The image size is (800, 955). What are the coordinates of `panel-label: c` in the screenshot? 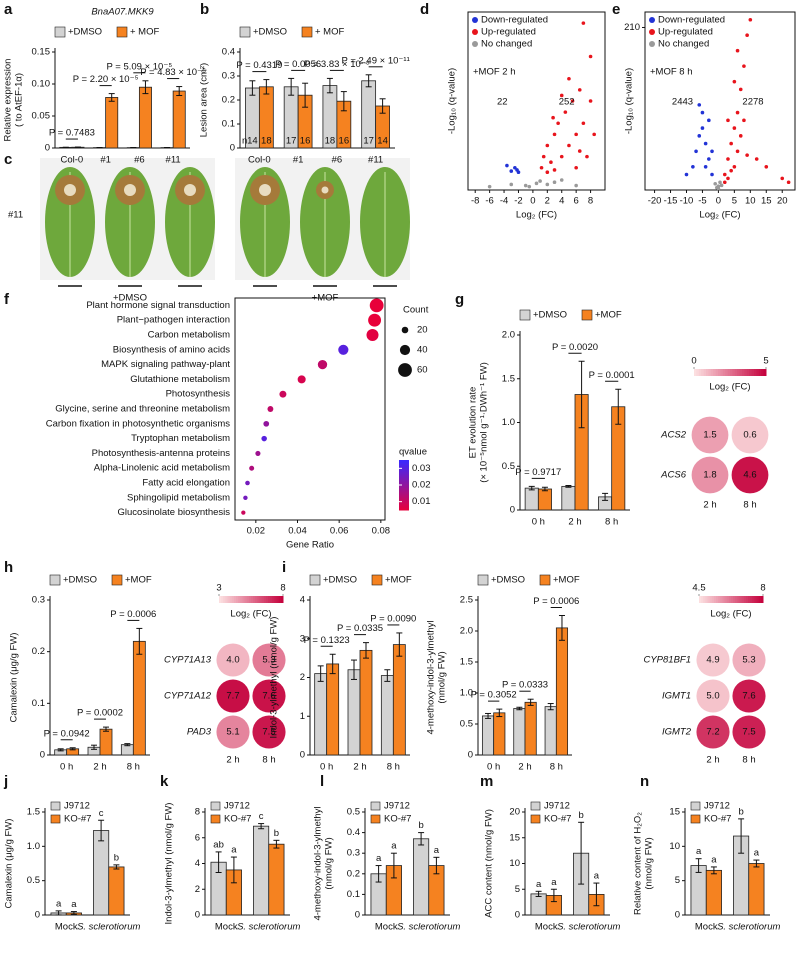 It's located at (8, 159).